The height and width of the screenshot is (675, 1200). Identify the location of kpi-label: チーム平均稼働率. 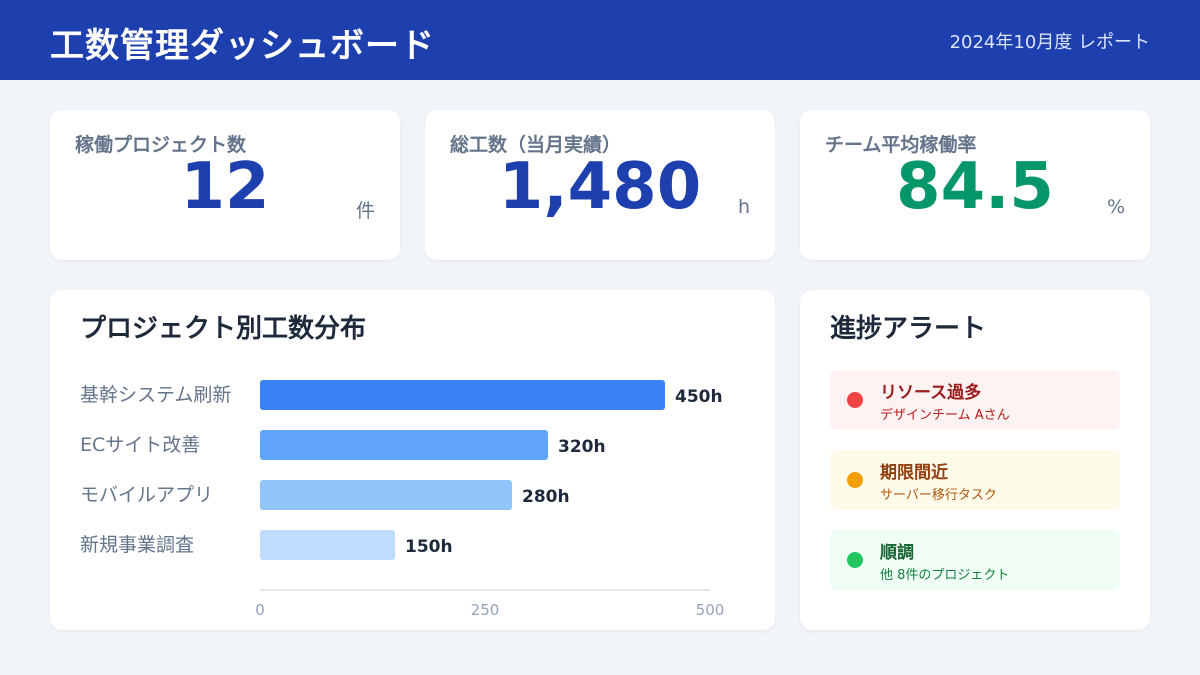
(901, 145).